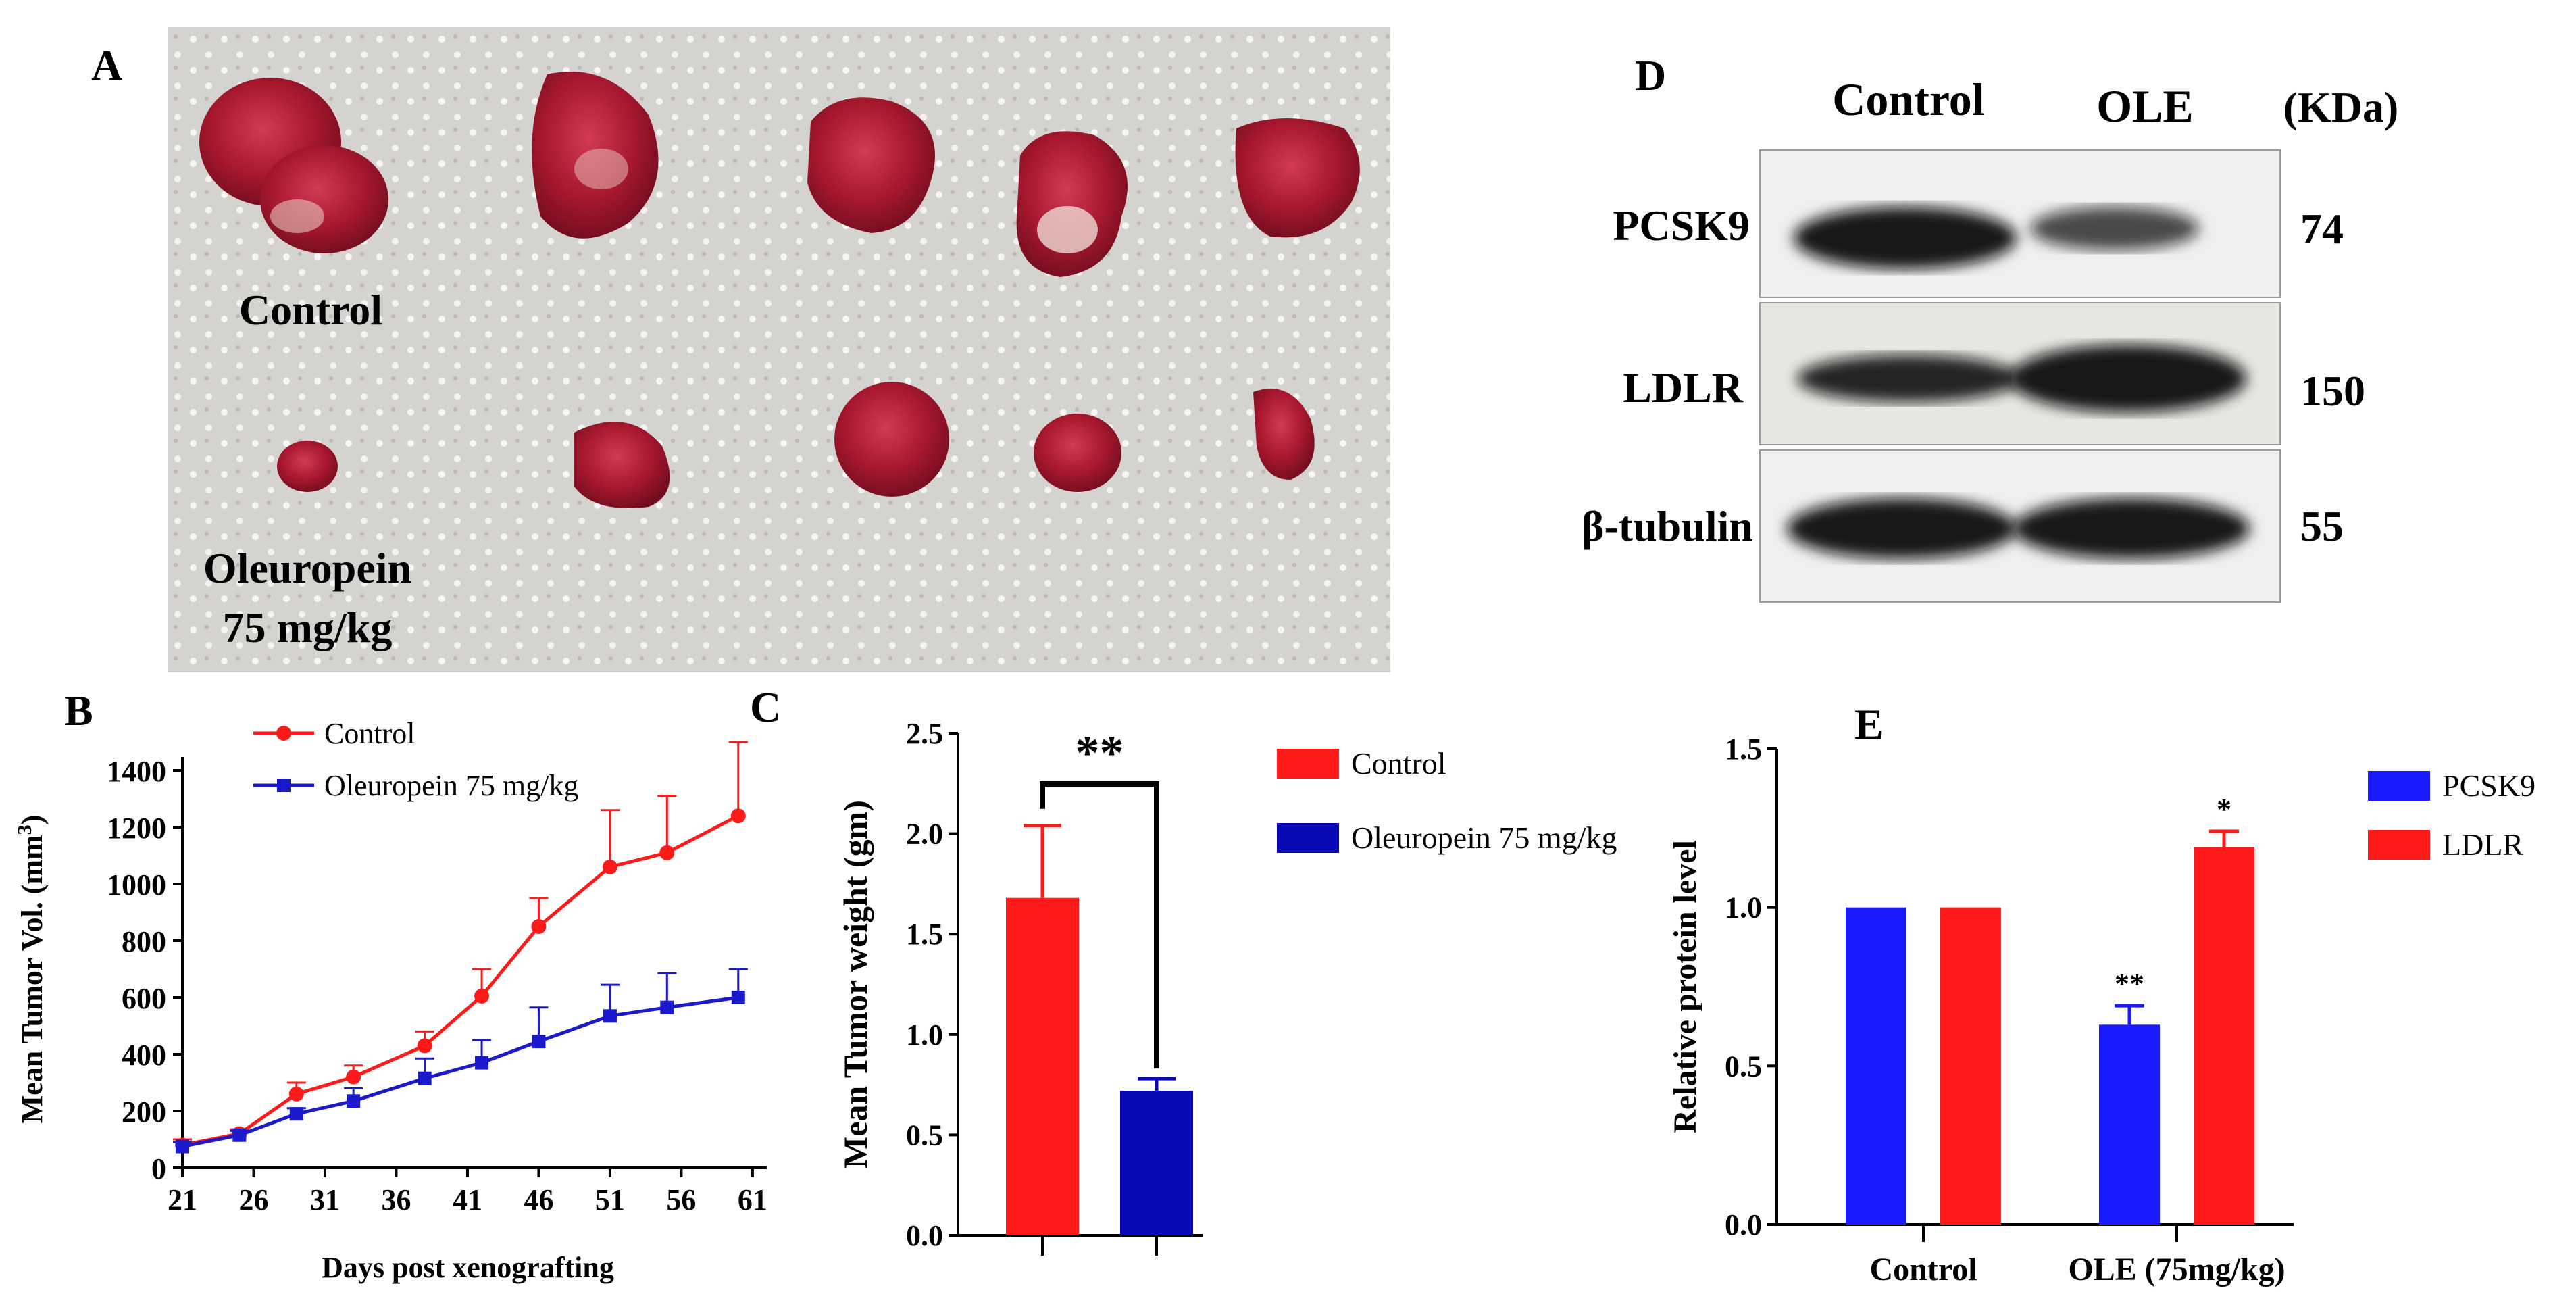 This screenshot has width=2576, height=1309. I want to click on y-tick-label: 2.0, so click(924, 834).